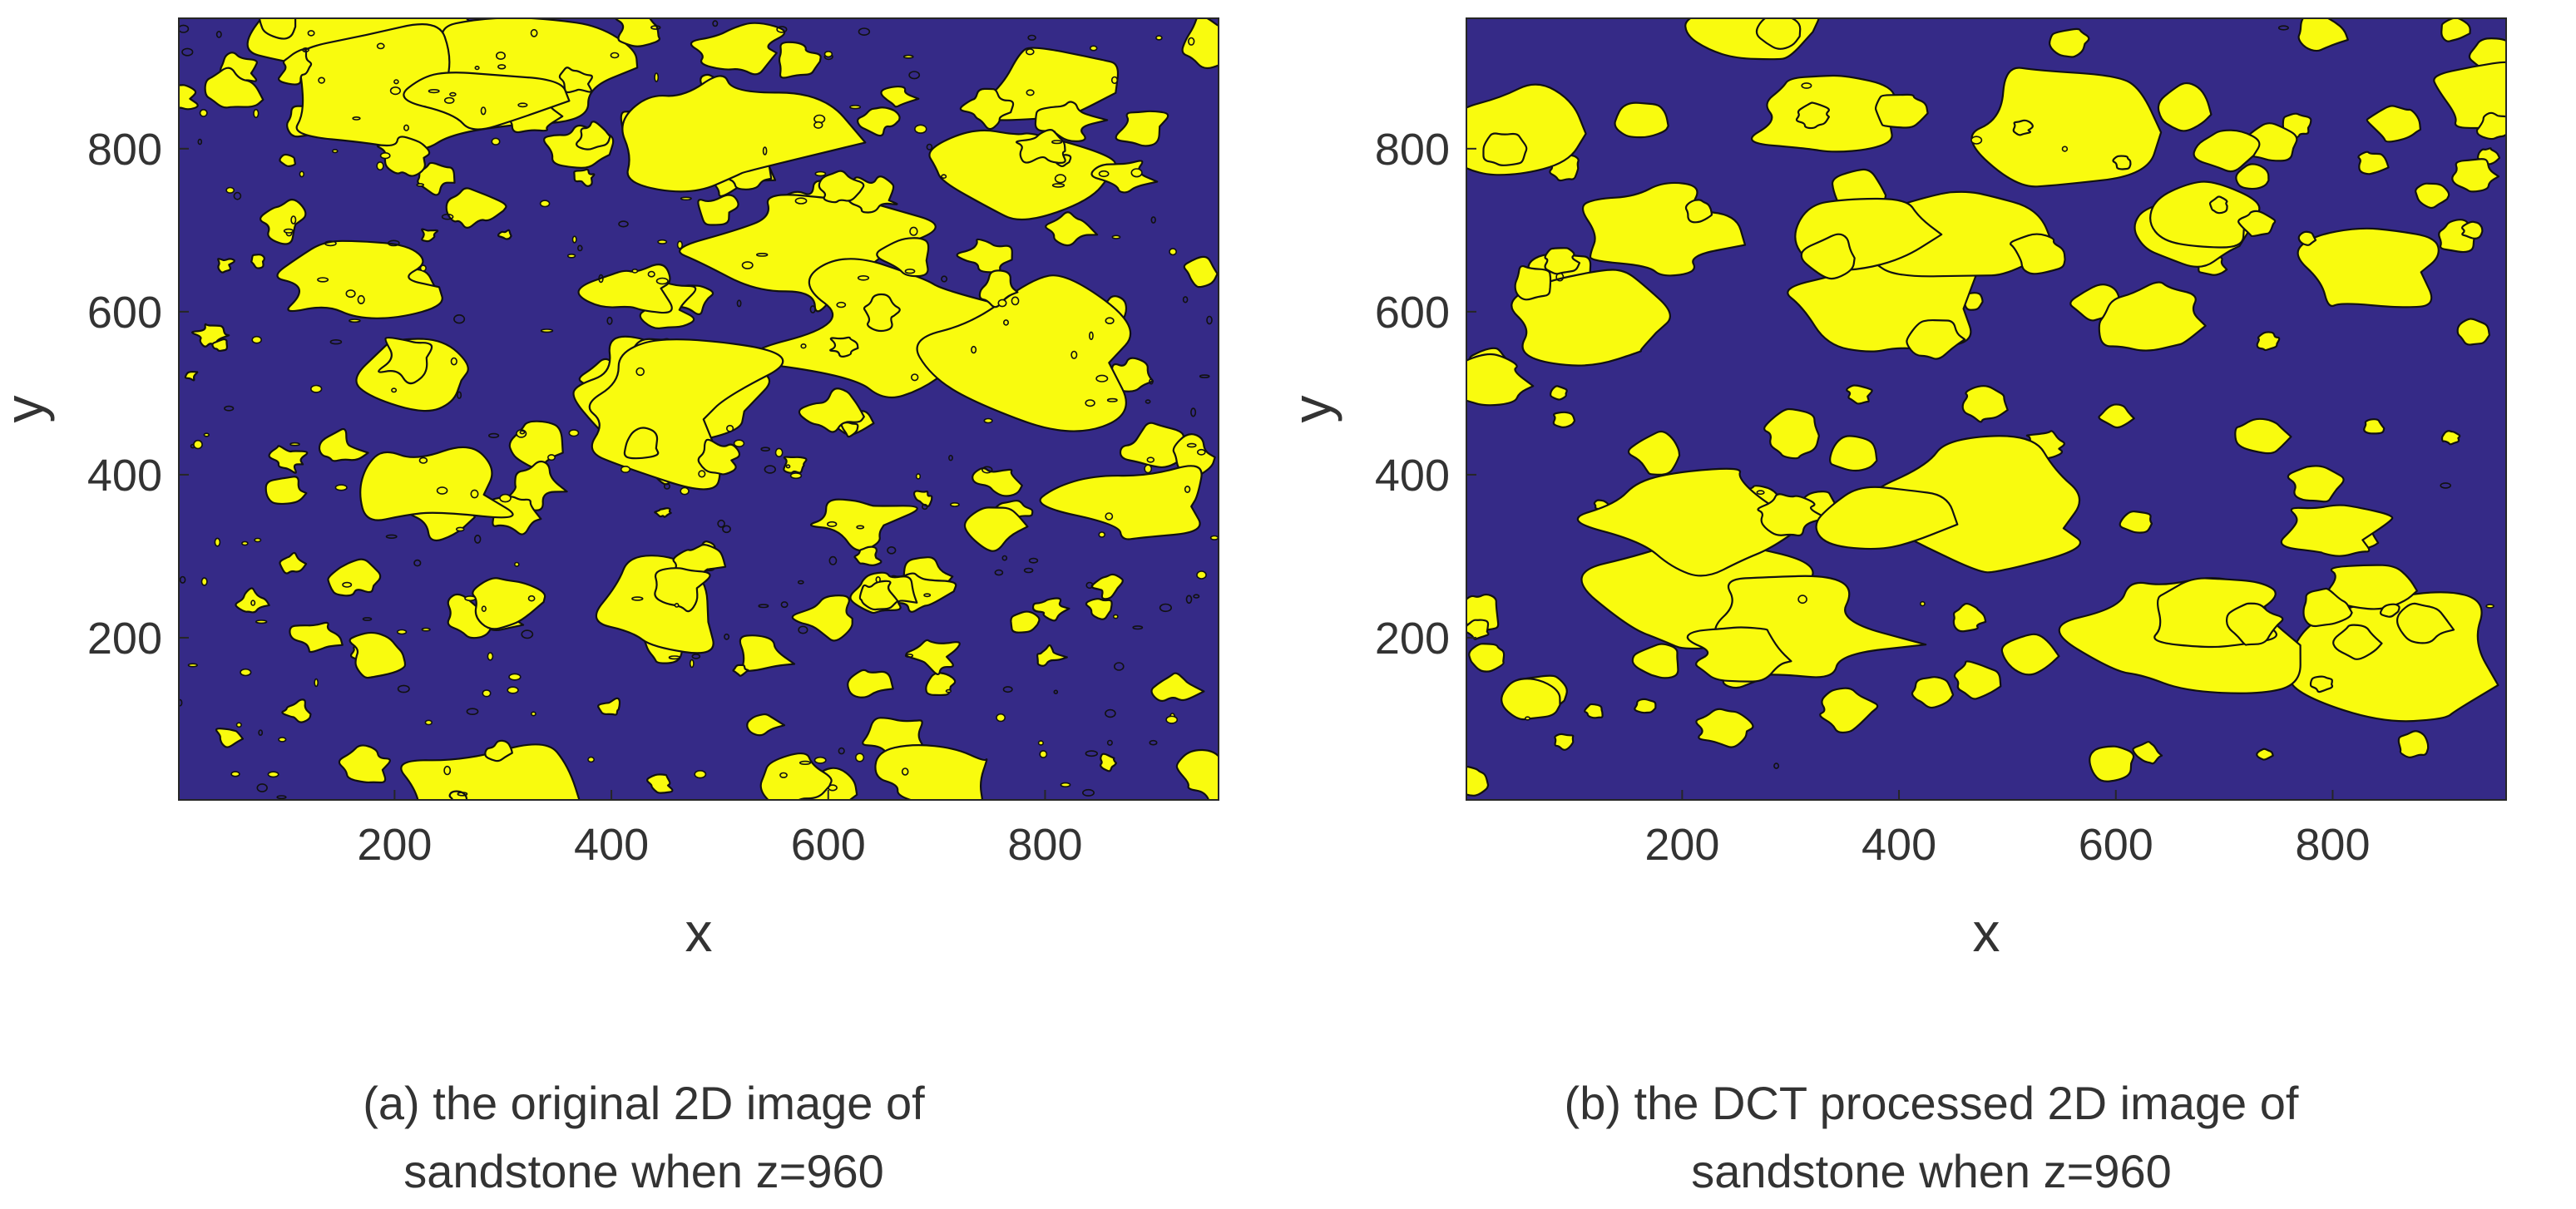 This screenshot has width=2576, height=1209. I want to click on y-tick-label: 800, so click(125, 150).